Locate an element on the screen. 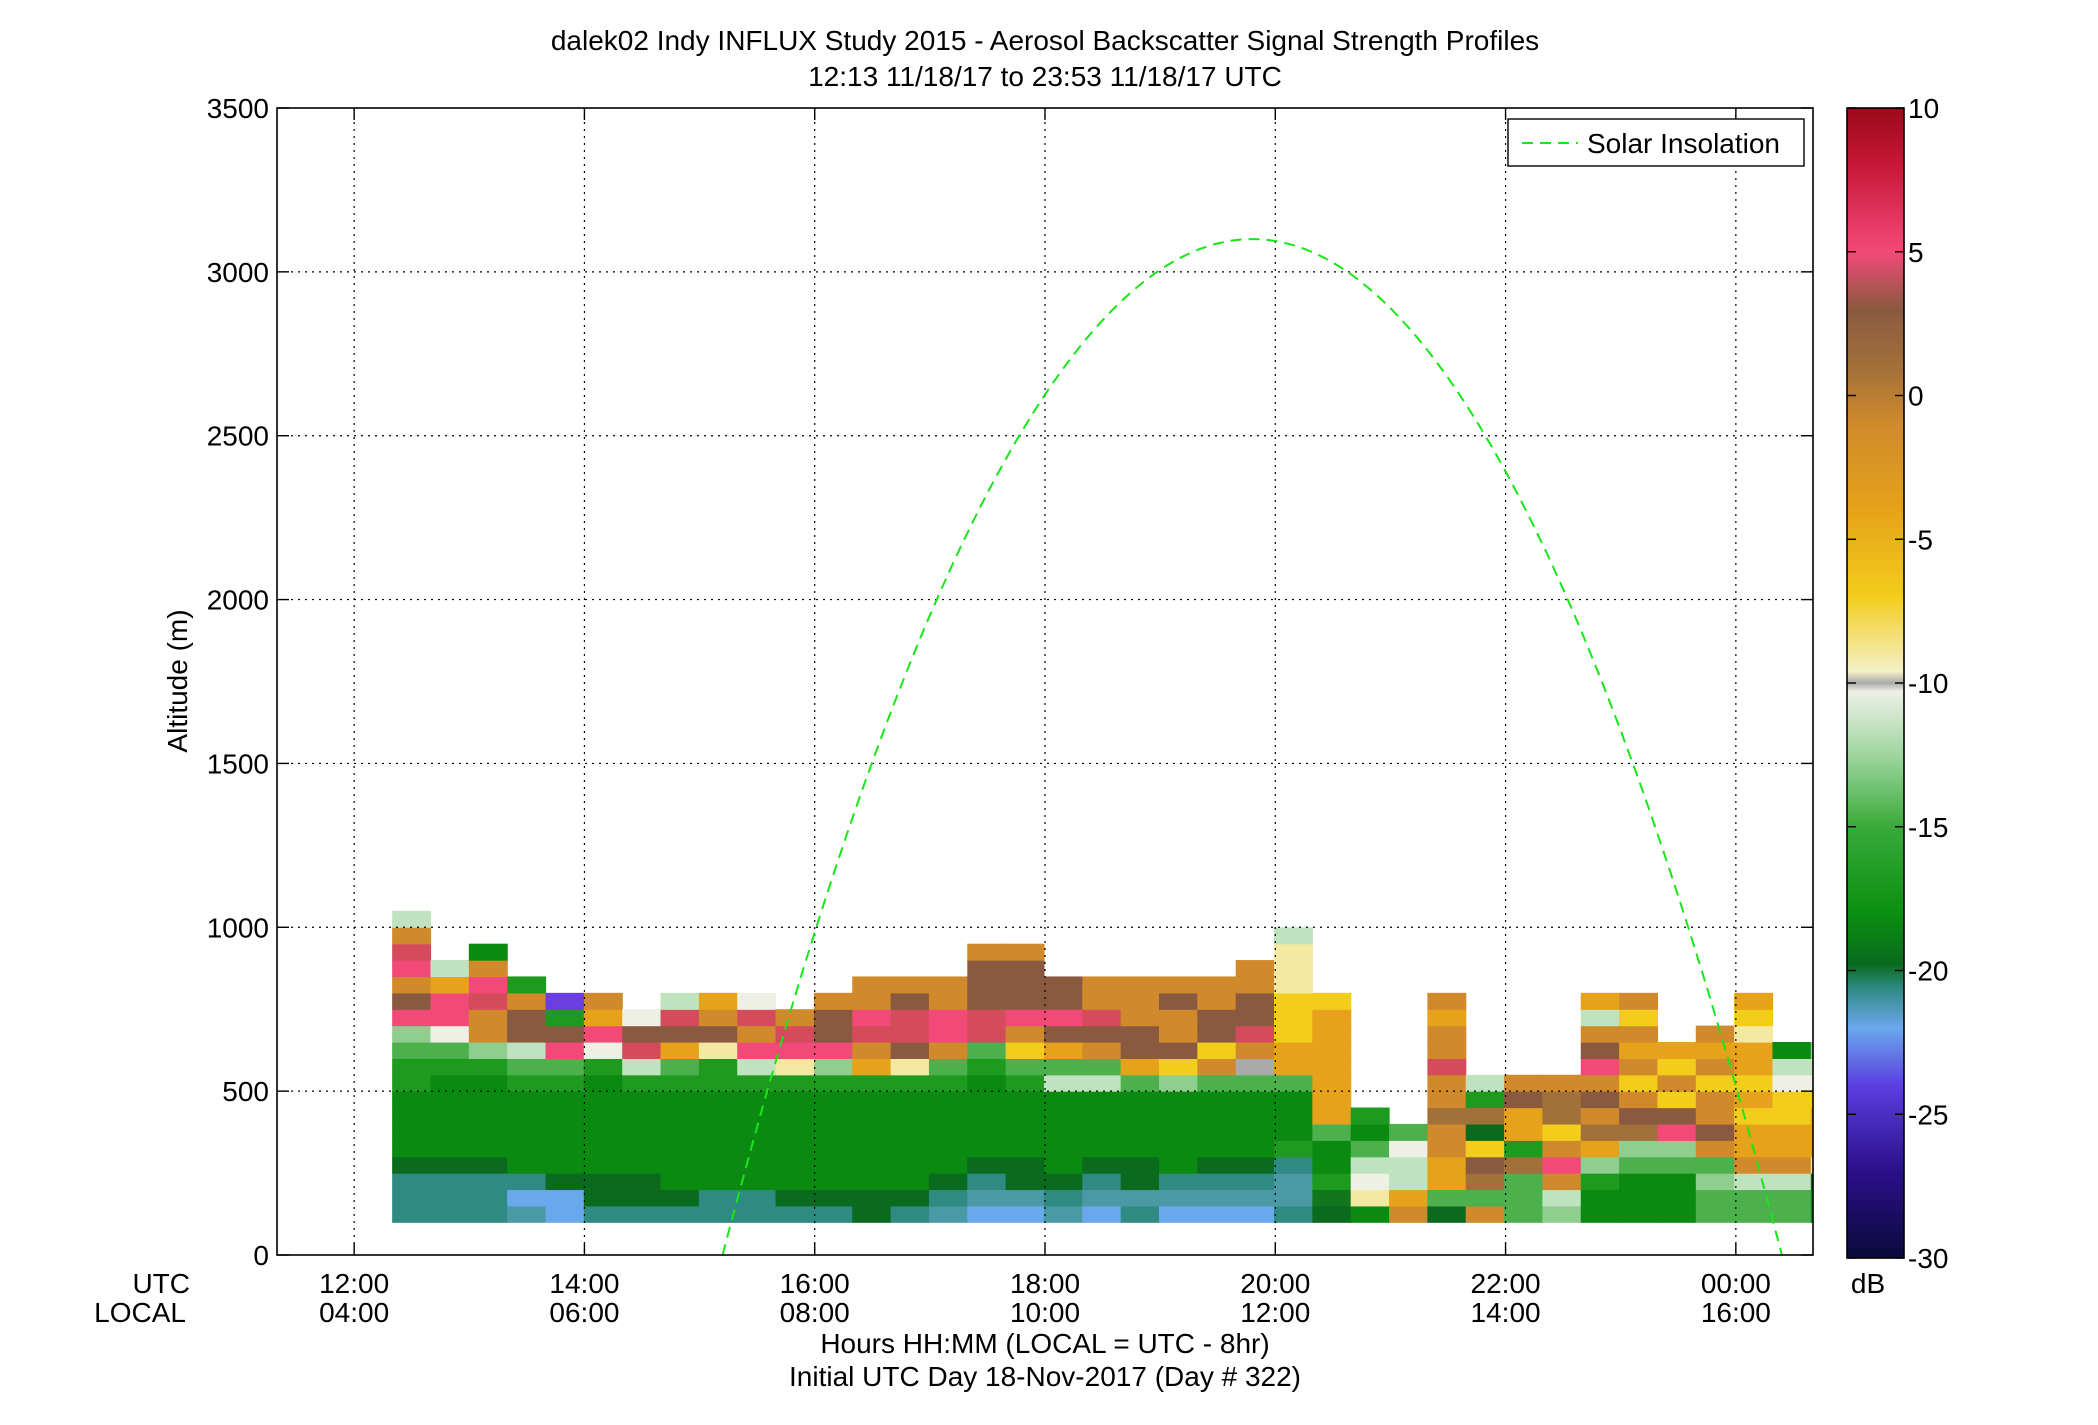 The width and height of the screenshot is (2098, 1425). colorbar-tick-label: 10 is located at coordinates (1923, 108).